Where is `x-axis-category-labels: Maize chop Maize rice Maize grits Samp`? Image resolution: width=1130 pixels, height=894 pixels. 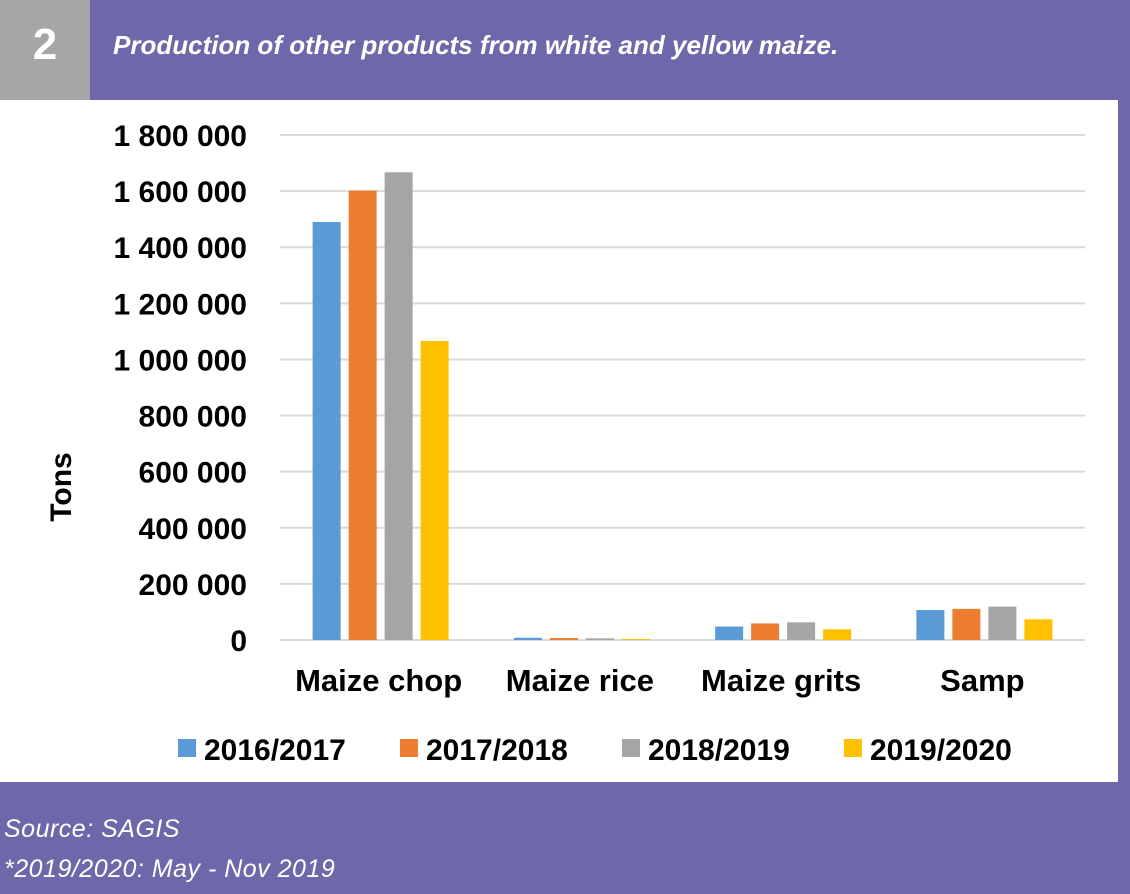
x-axis-category-labels: Maize chop Maize rice Maize grits Samp is located at coordinates (660, 680).